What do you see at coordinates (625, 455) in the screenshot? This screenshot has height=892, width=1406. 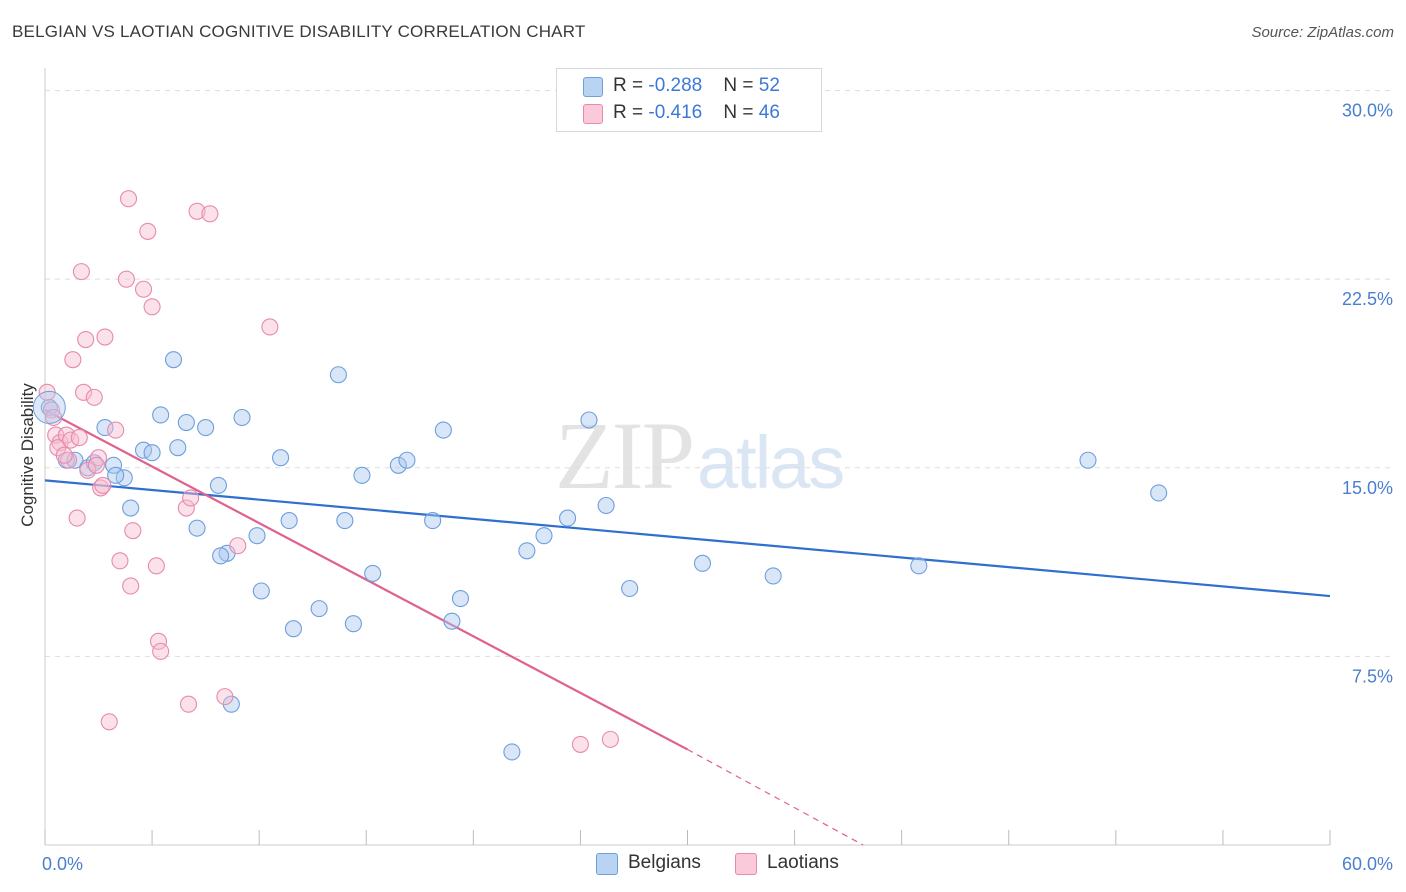 I see `watermark-zip: ZIP` at bounding box center [625, 455].